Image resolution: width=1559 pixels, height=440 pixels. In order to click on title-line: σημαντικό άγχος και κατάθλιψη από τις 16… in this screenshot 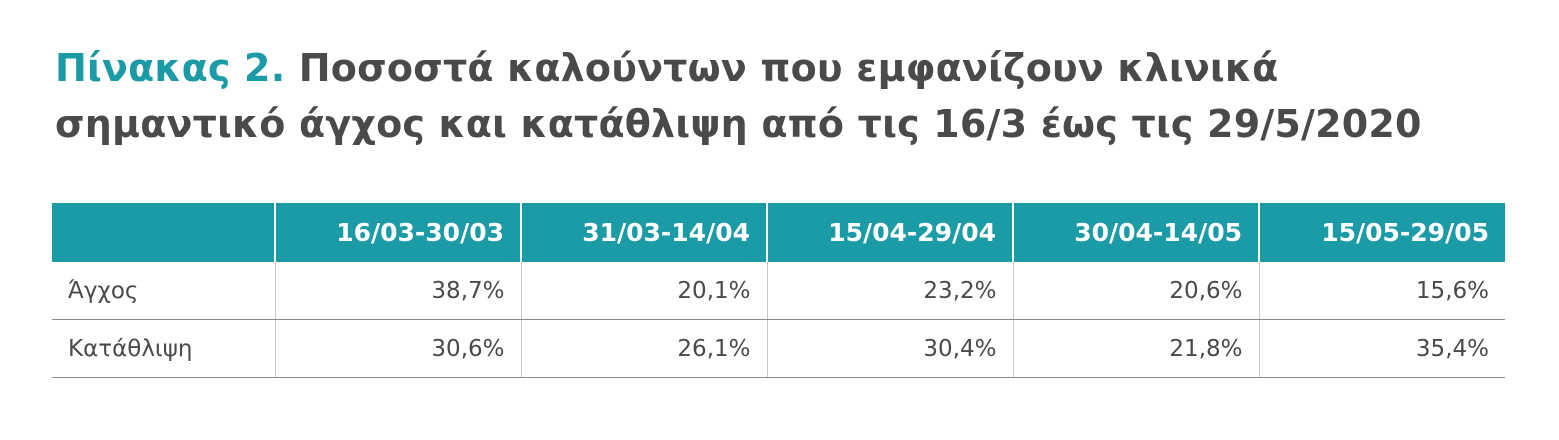, I will do `click(738, 124)`.